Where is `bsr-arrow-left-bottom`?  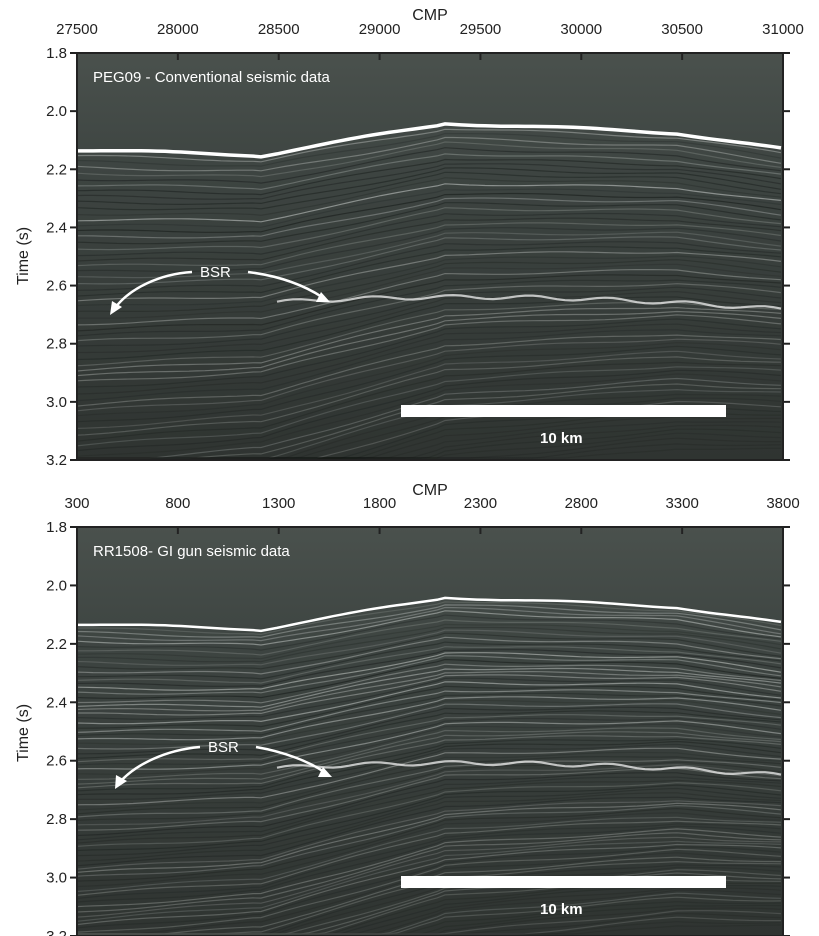 bsr-arrow-left-bottom is located at coordinates (160, 764).